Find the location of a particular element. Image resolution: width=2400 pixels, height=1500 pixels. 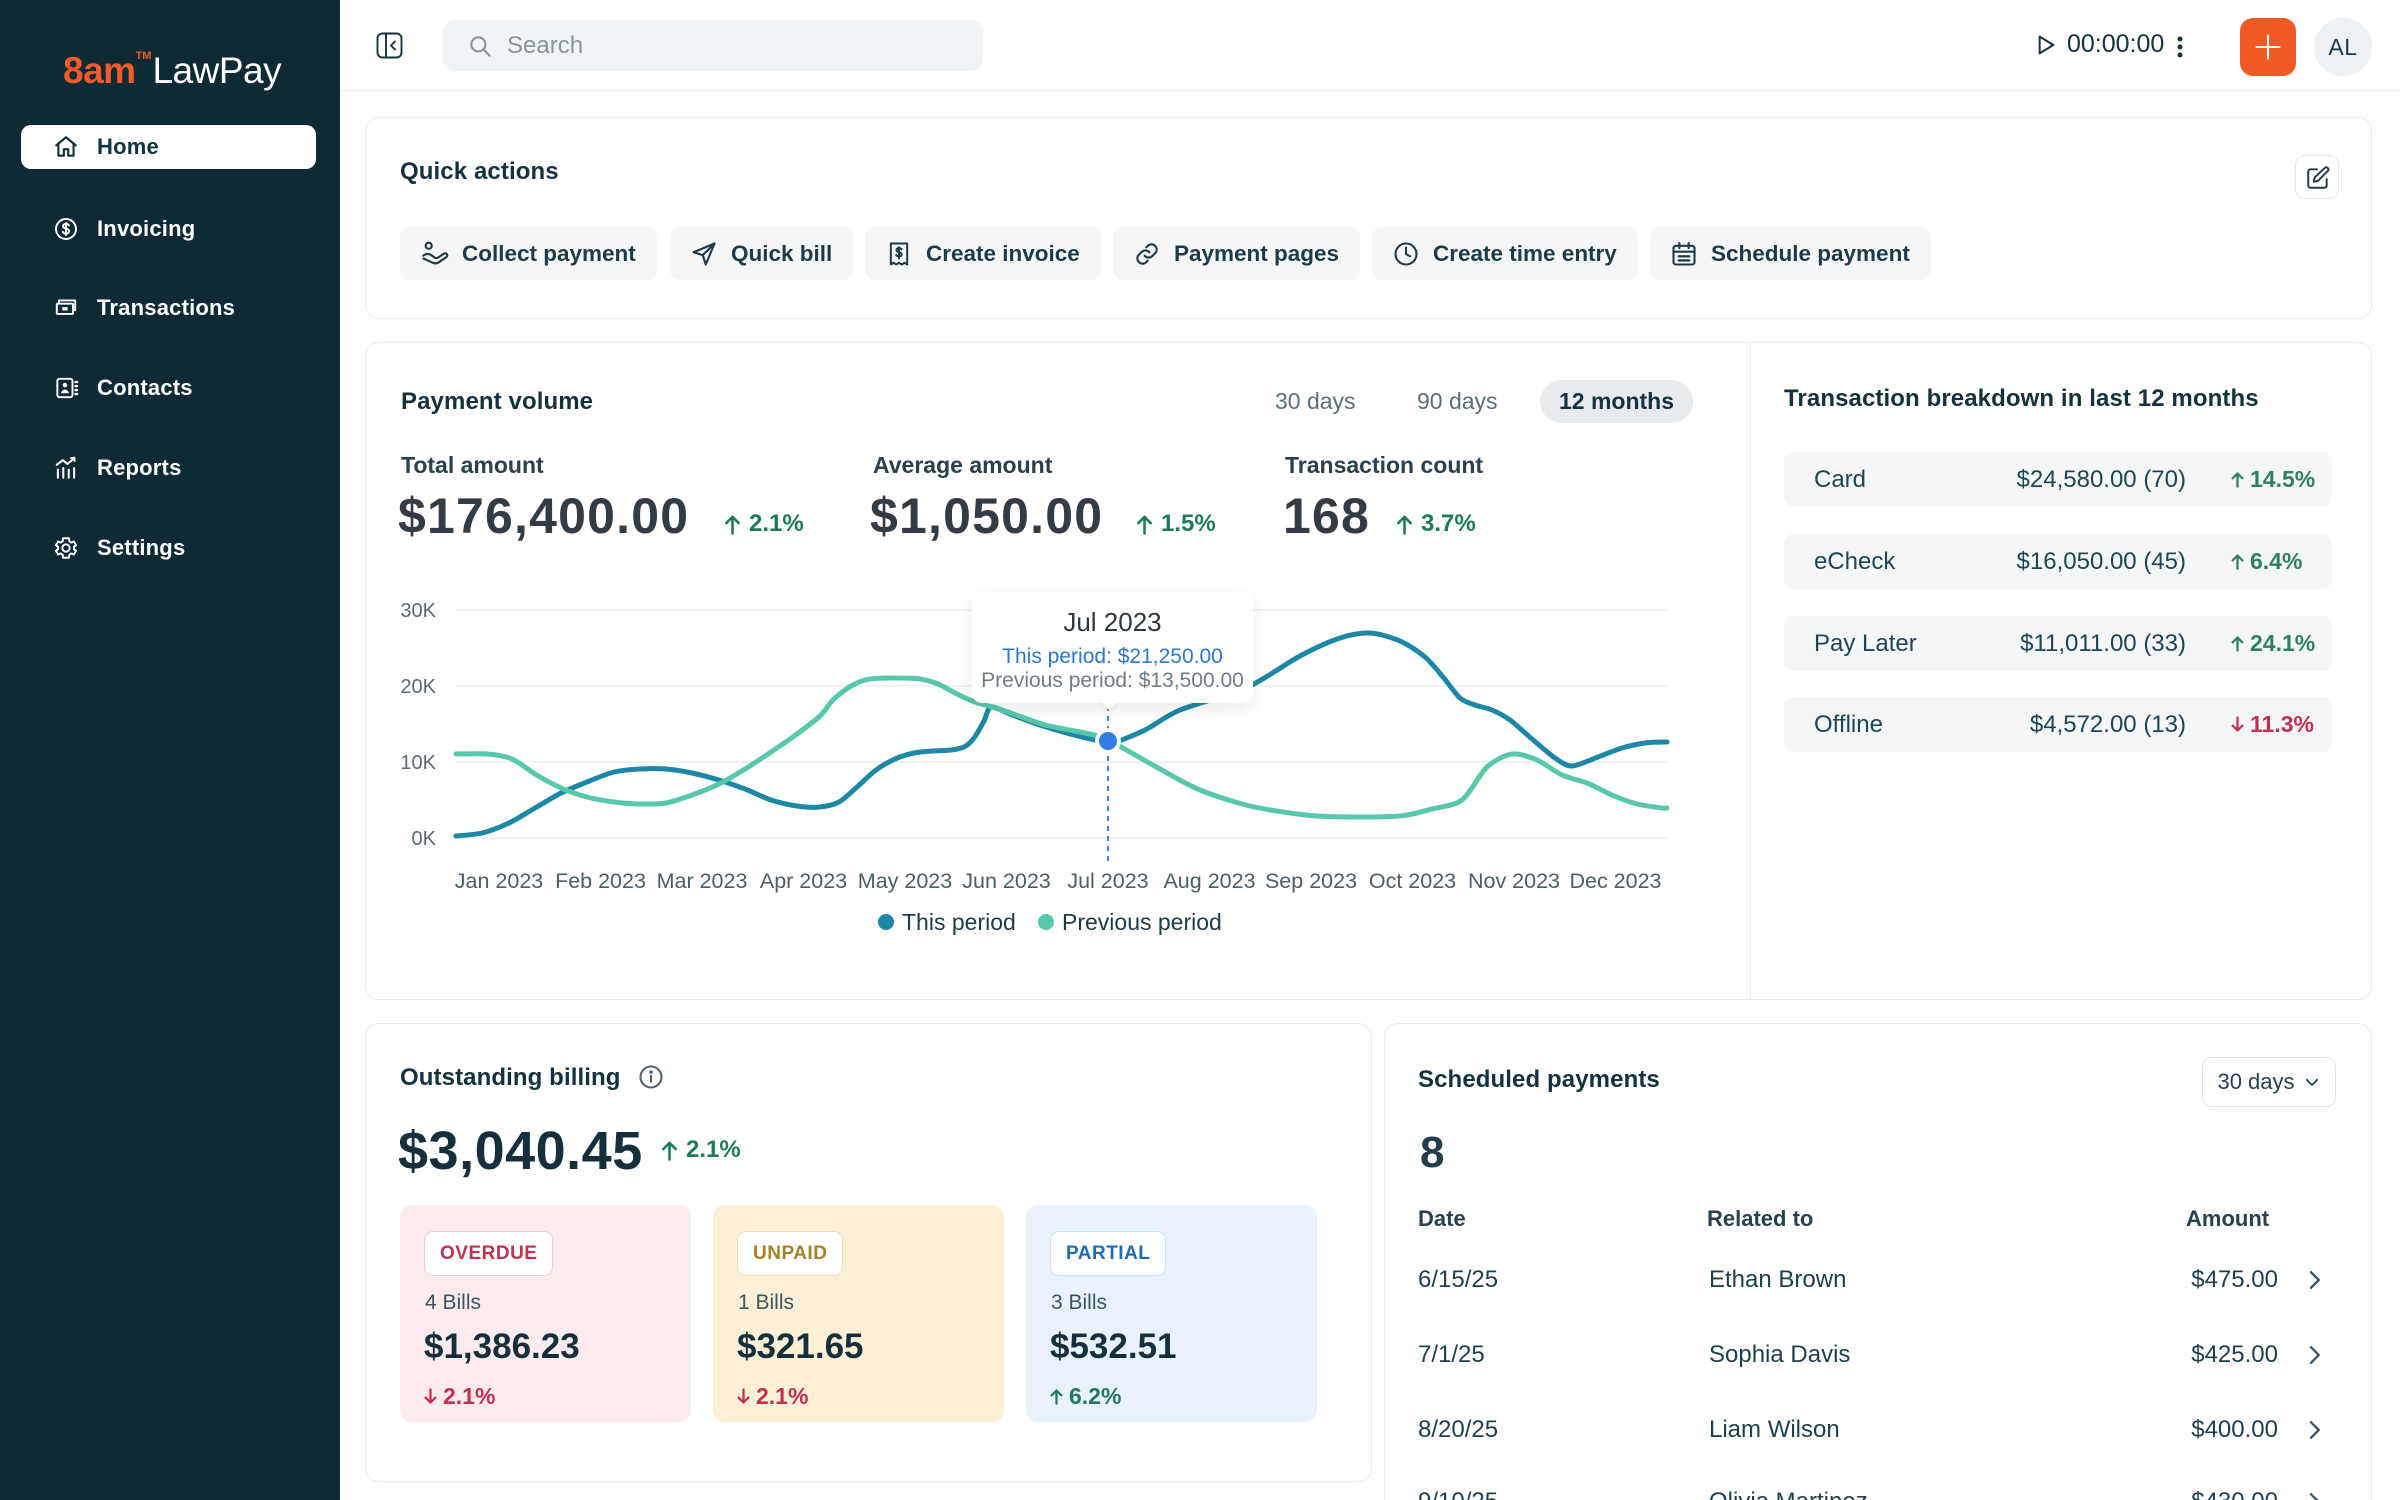

svg-text: Mar 2023 is located at coordinates (702, 881).